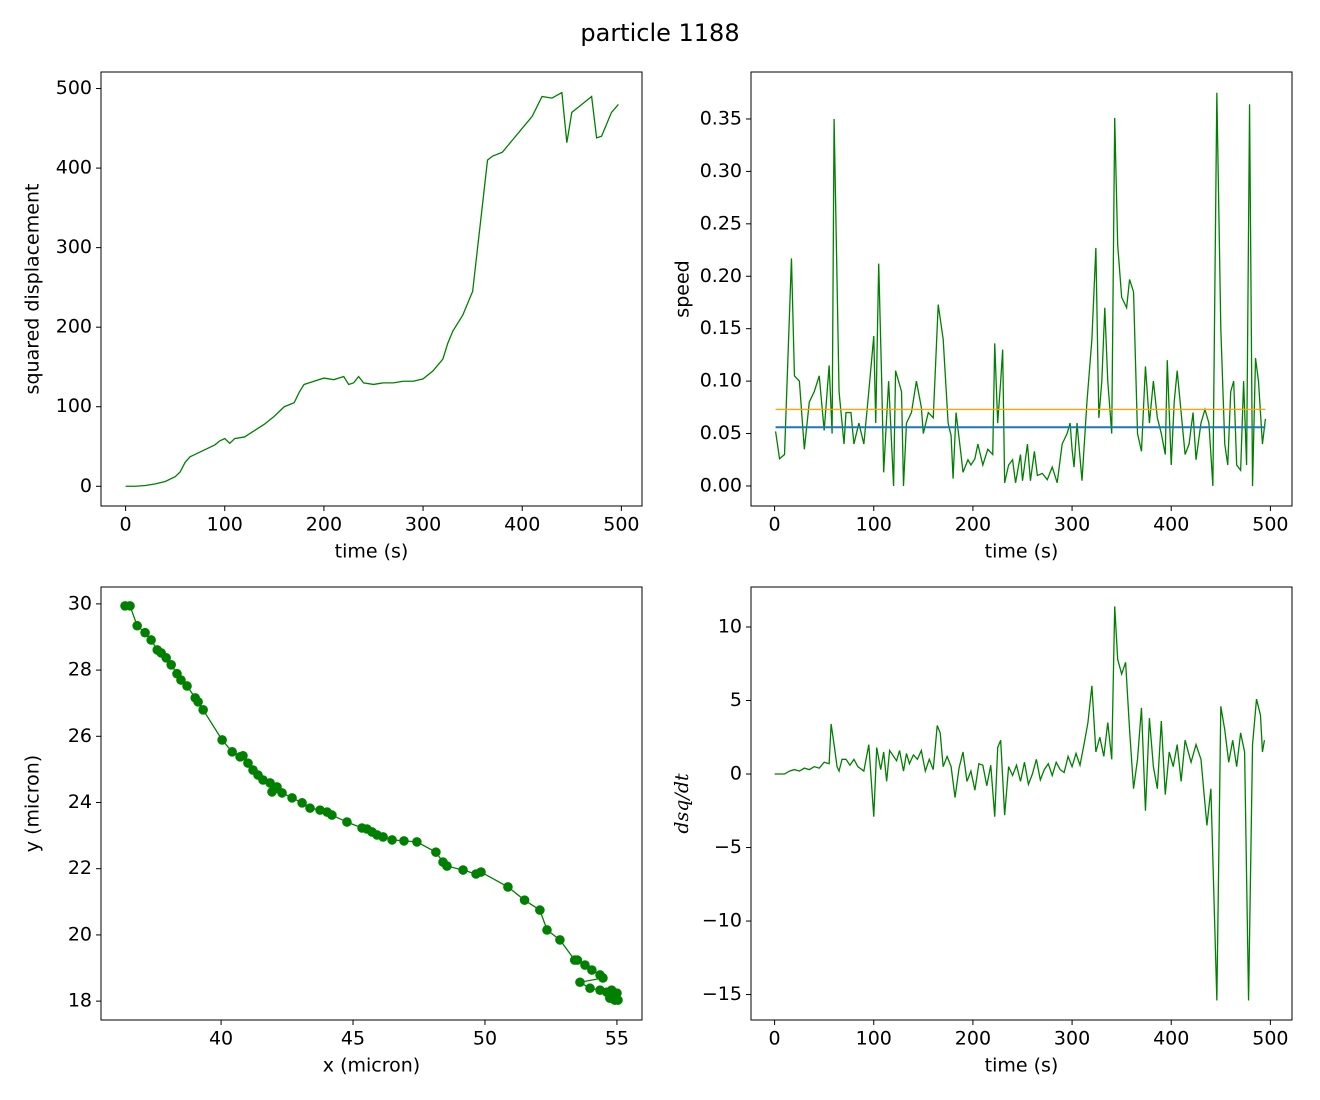  Describe the element at coordinates (721, 223) in the screenshot. I see `y-tick-label: 0.25` at that location.